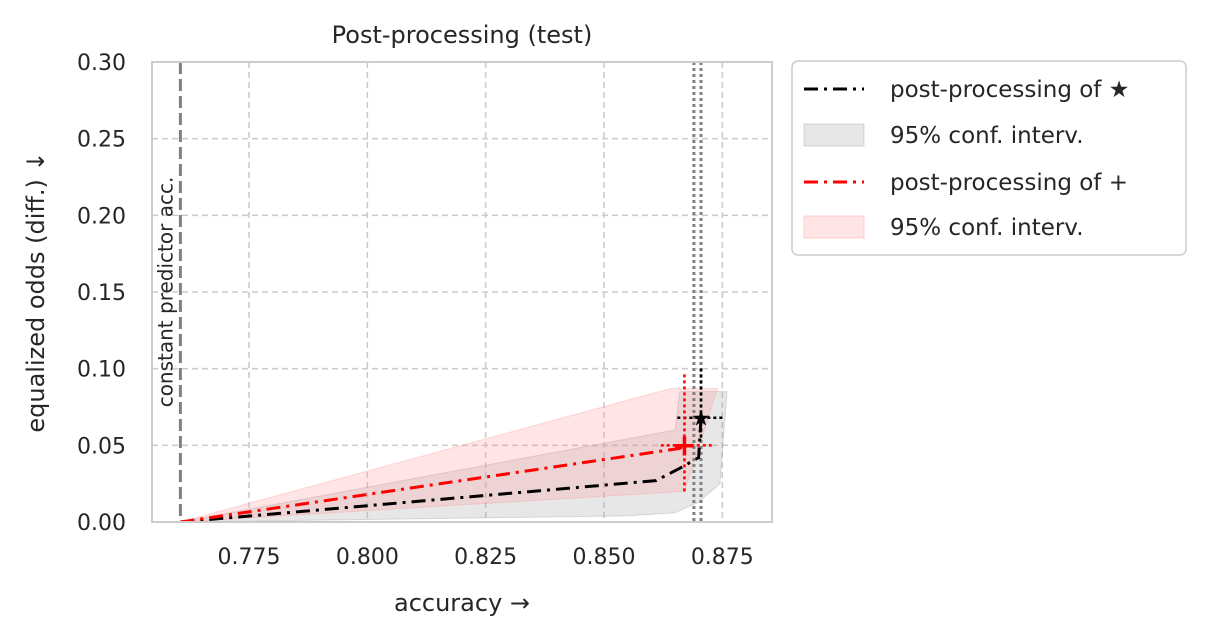 This screenshot has height=644, width=1205. I want to click on y-tick-label-5: 0.25, so click(101, 140).